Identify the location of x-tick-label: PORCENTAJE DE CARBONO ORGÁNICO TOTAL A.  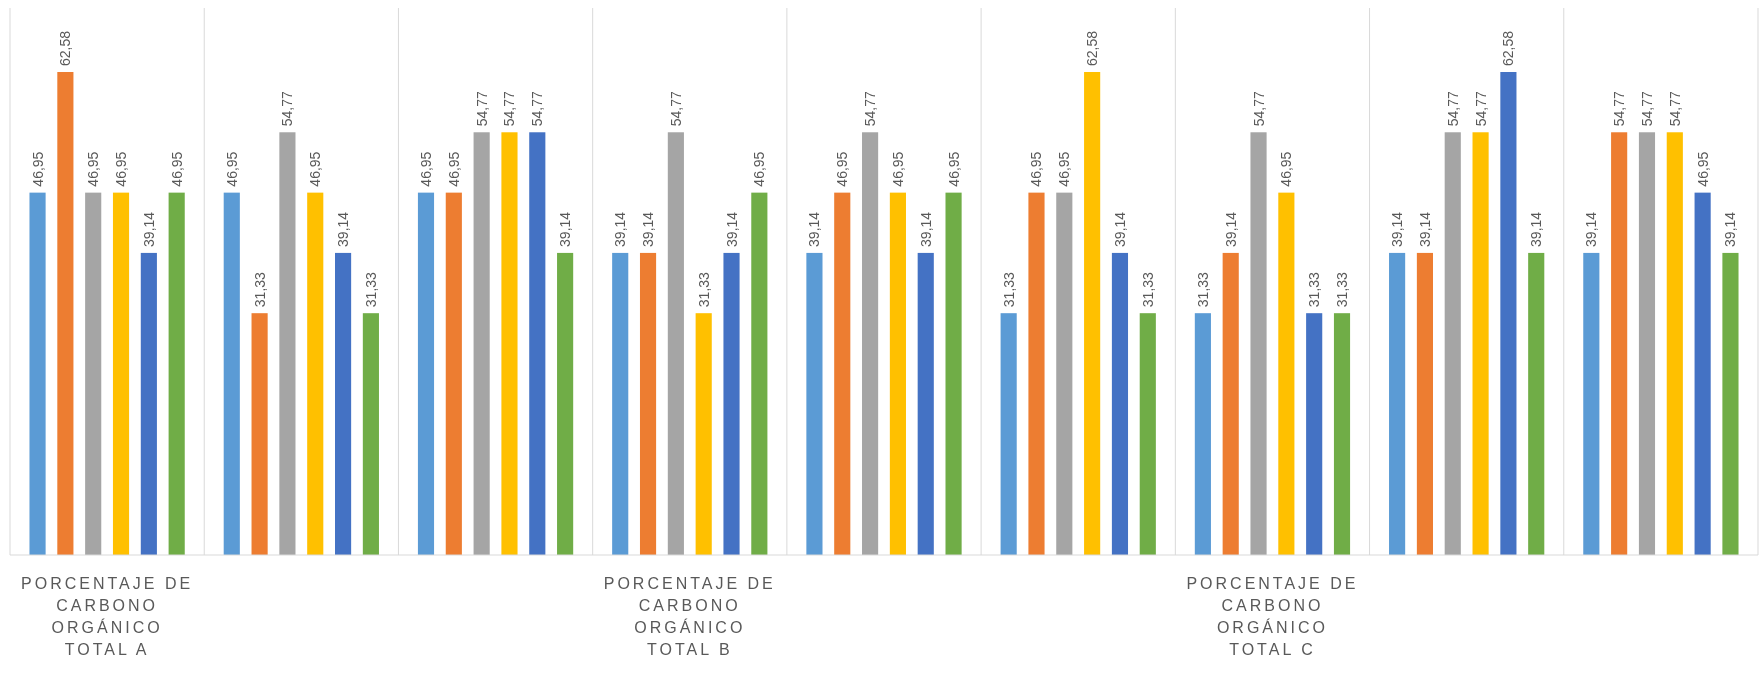
(107, 616).